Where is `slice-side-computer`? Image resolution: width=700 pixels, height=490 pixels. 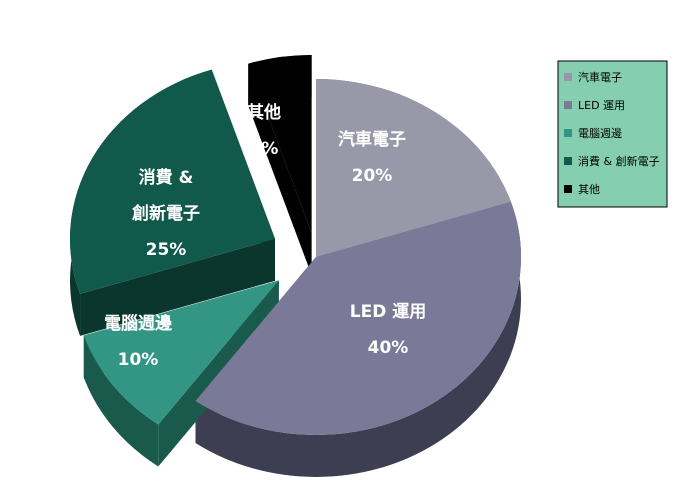 slice-side-computer is located at coordinates (121, 401).